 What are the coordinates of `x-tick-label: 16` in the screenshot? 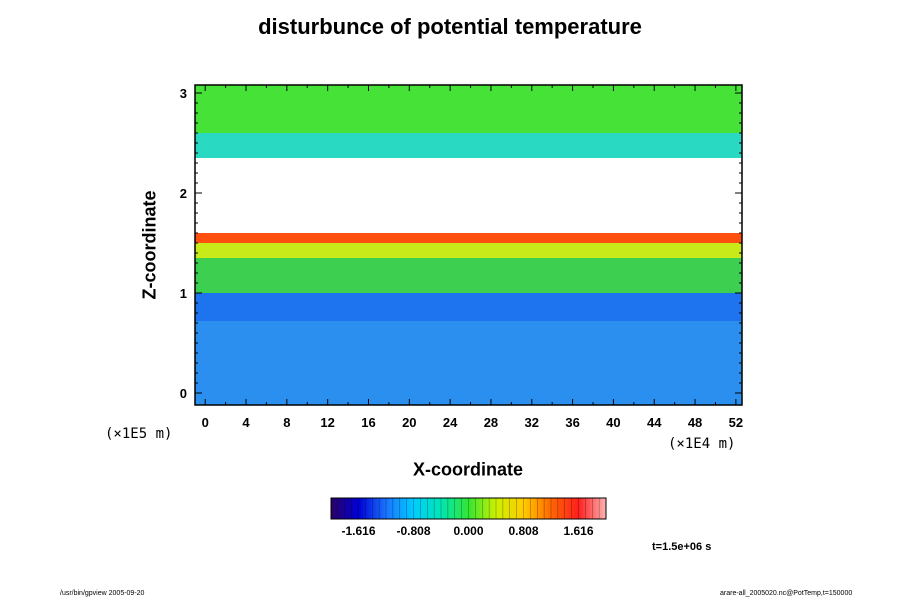 It's located at (368, 422).